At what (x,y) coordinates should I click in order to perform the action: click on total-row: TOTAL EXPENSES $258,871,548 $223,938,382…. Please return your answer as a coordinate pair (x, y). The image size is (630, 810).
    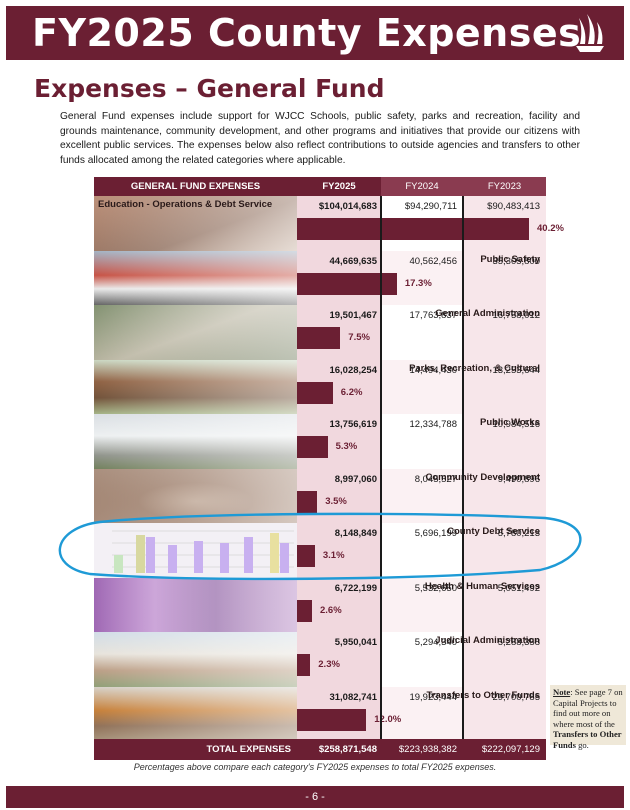
    Looking at the image, I should click on (320, 749).